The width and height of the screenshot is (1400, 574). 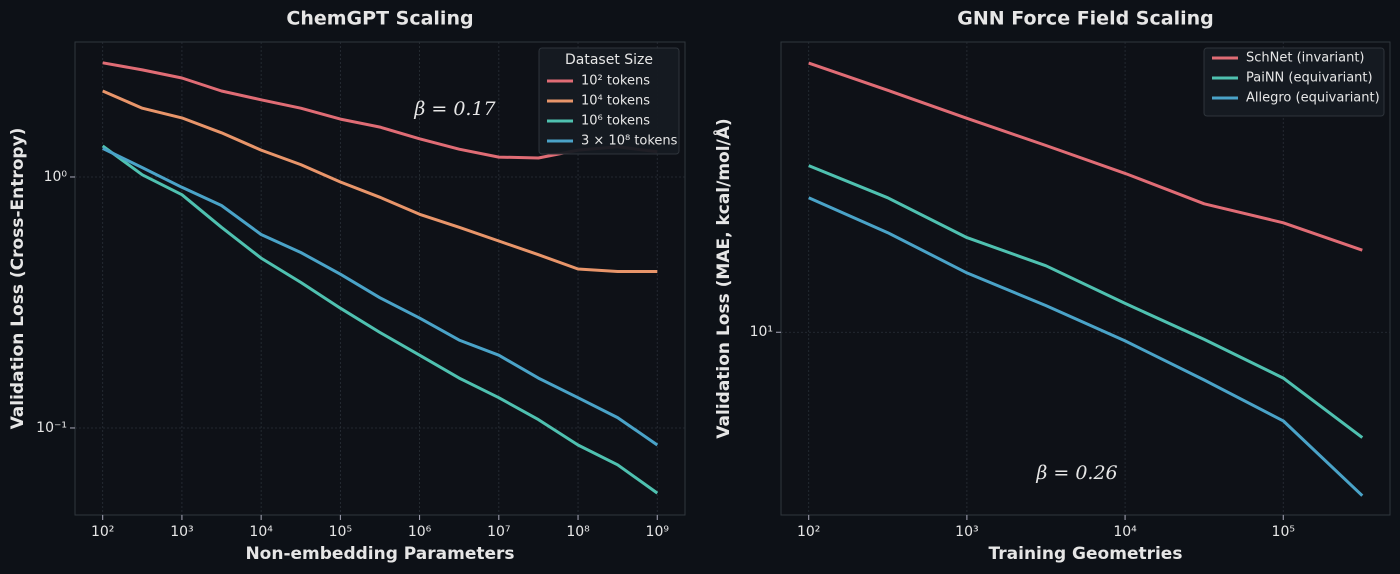 What do you see at coordinates (56, 177) in the screenshot?
I see `y-tick-label: 10⁰` at bounding box center [56, 177].